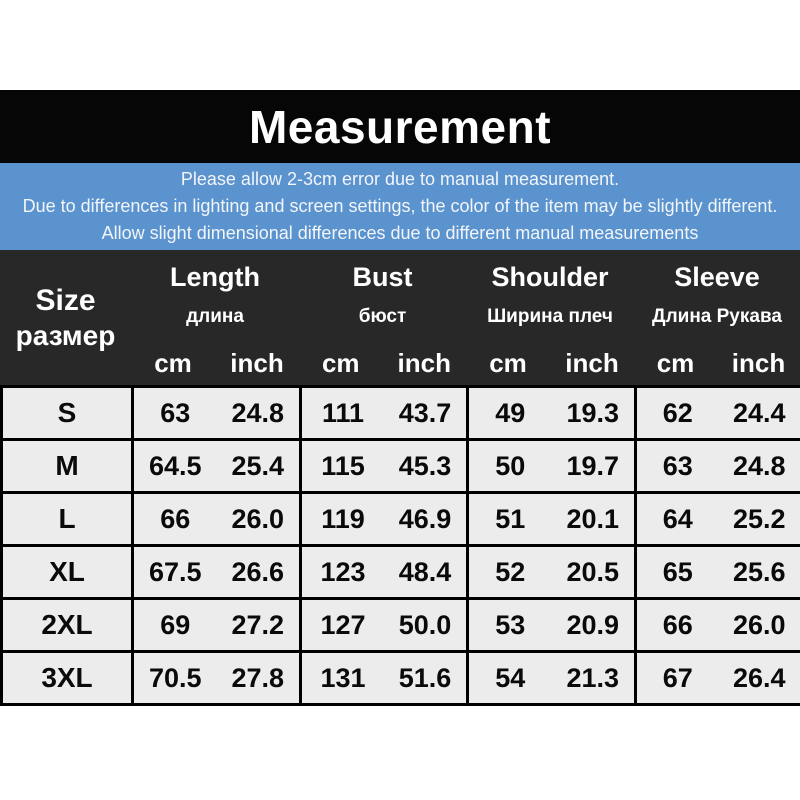  I want to click on bust-cm-value: 115, so click(343, 465).